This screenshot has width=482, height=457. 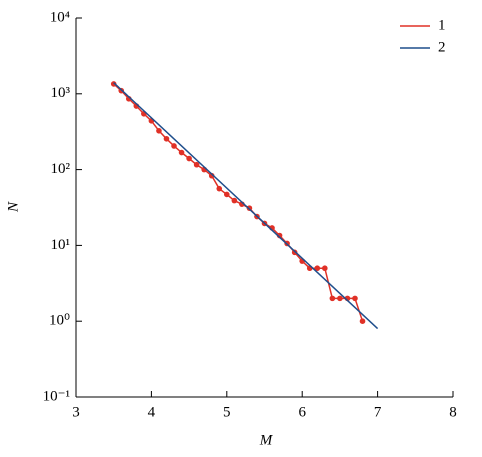 I want to click on x-tick-label: 3, so click(x=76, y=412).